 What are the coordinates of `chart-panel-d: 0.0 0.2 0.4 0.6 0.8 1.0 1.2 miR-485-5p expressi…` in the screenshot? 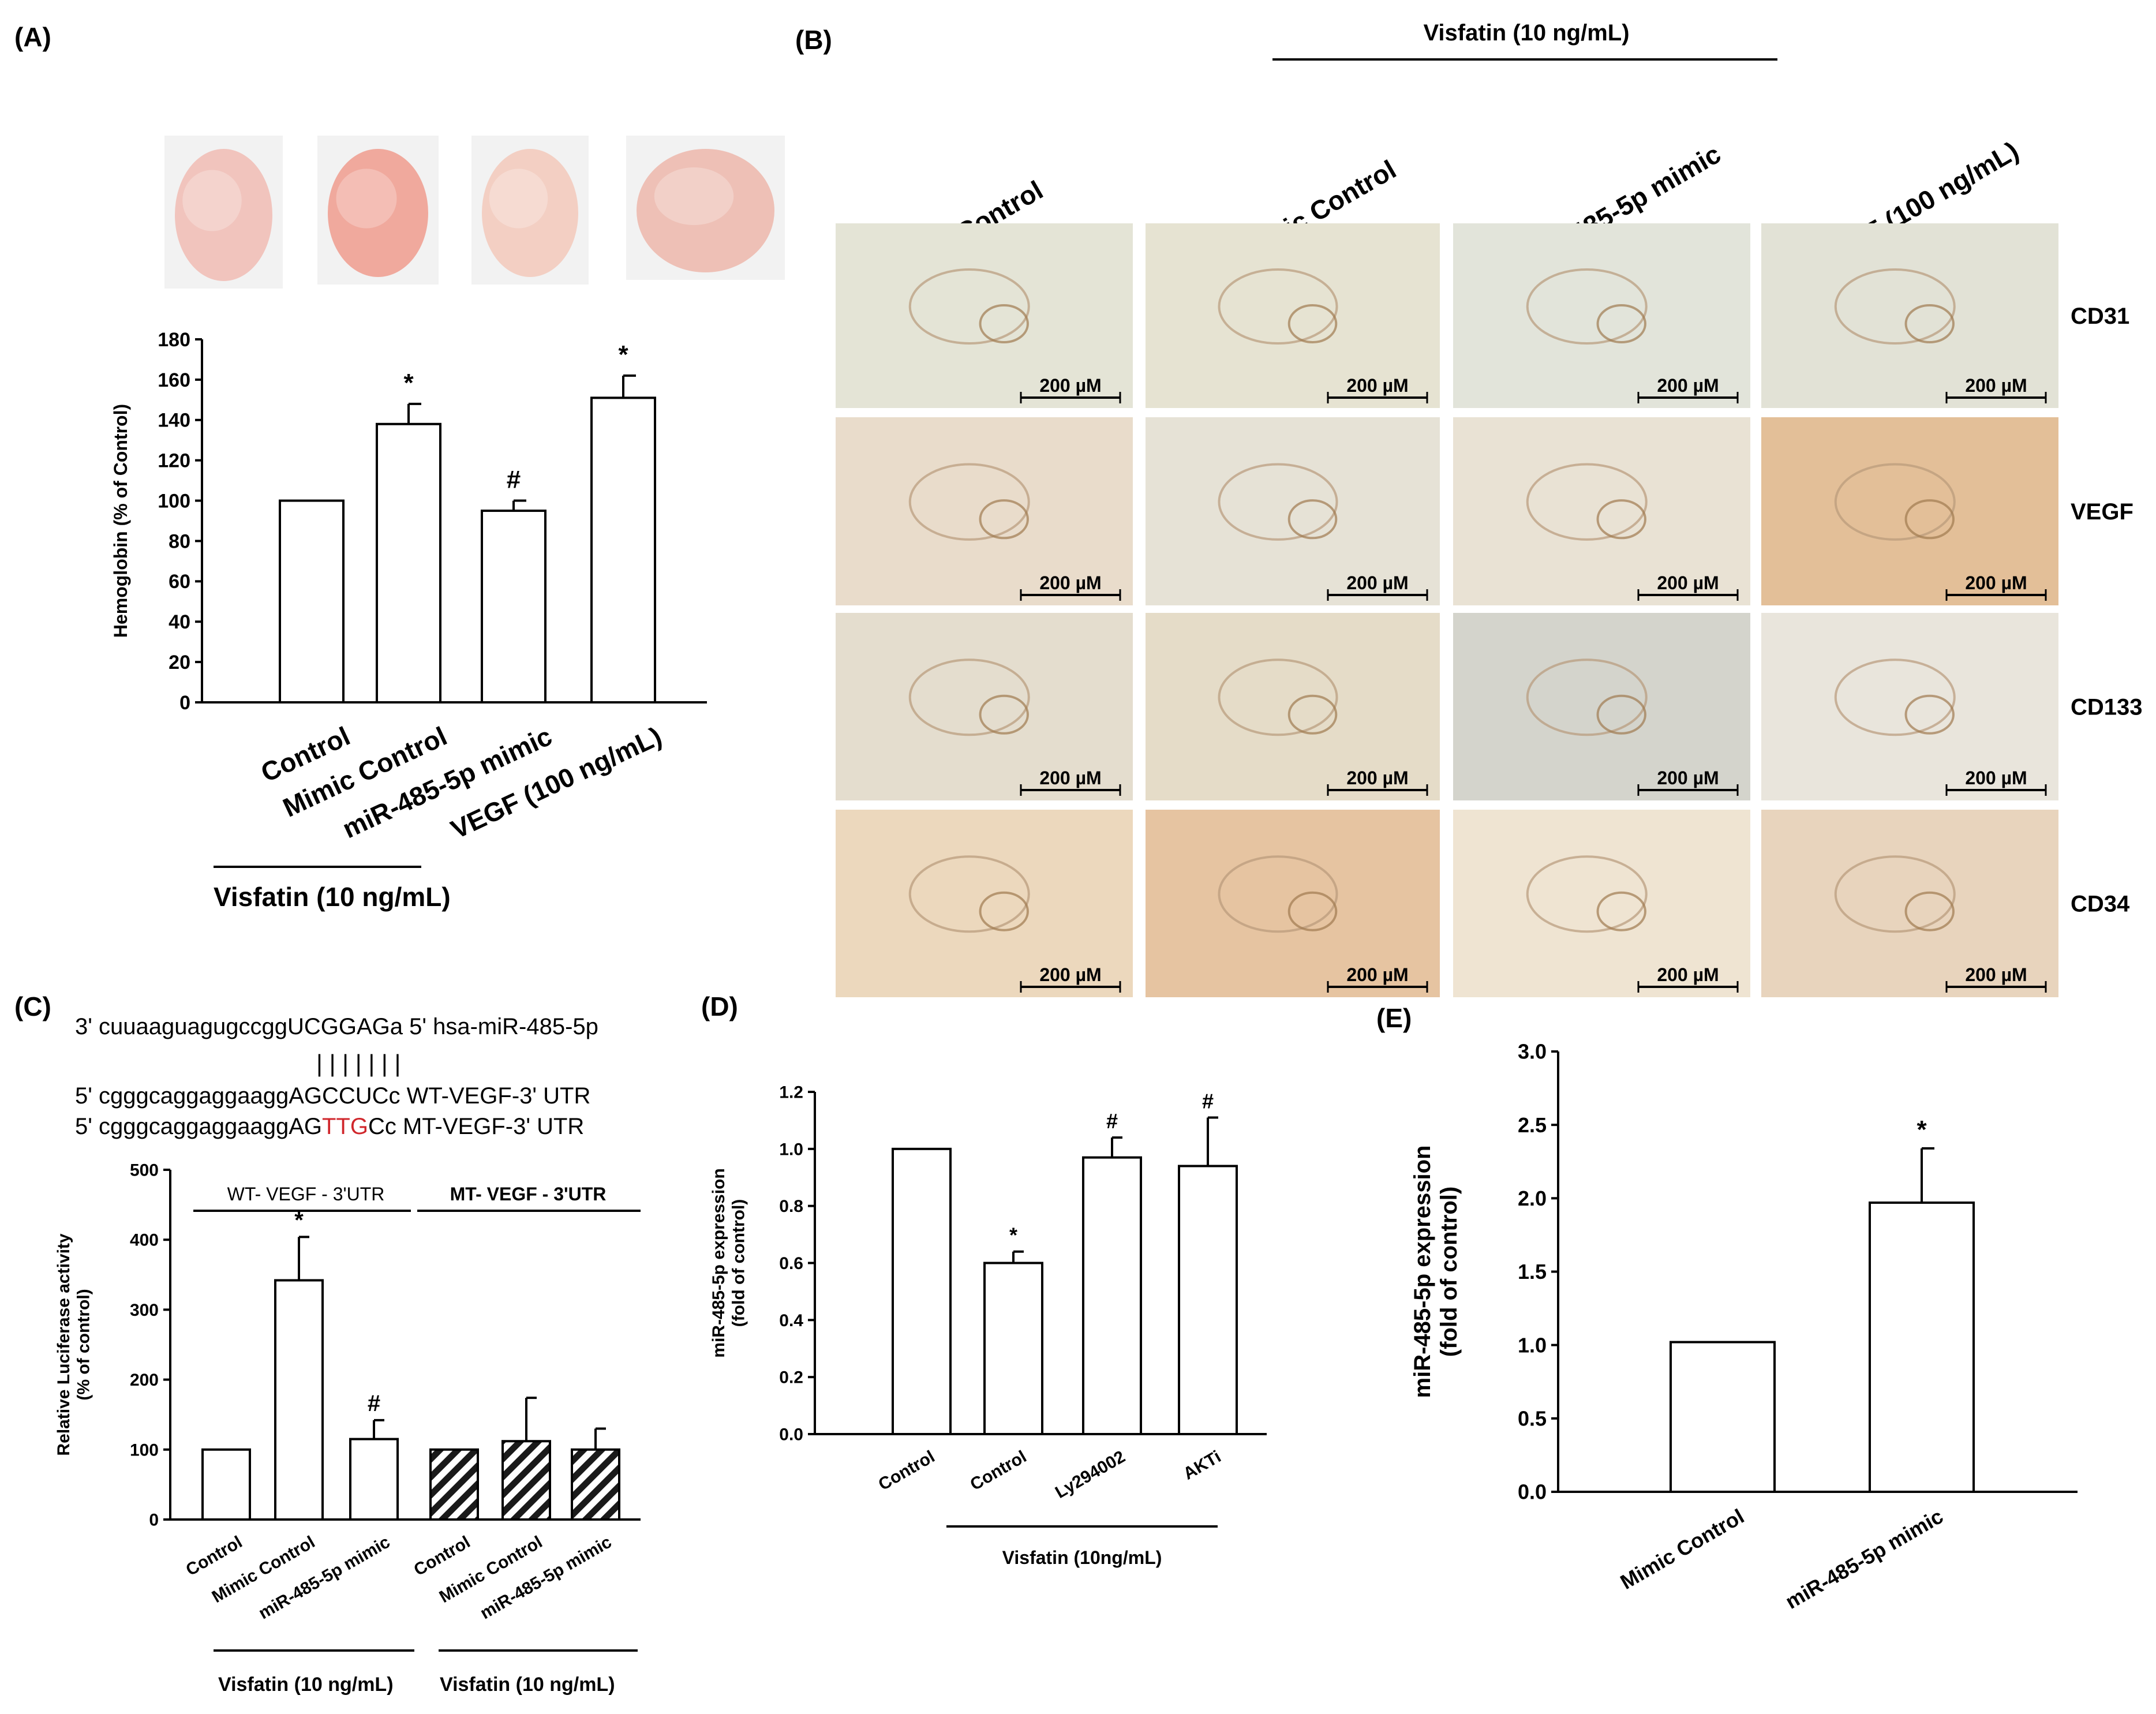 It's located at (988, 1292).